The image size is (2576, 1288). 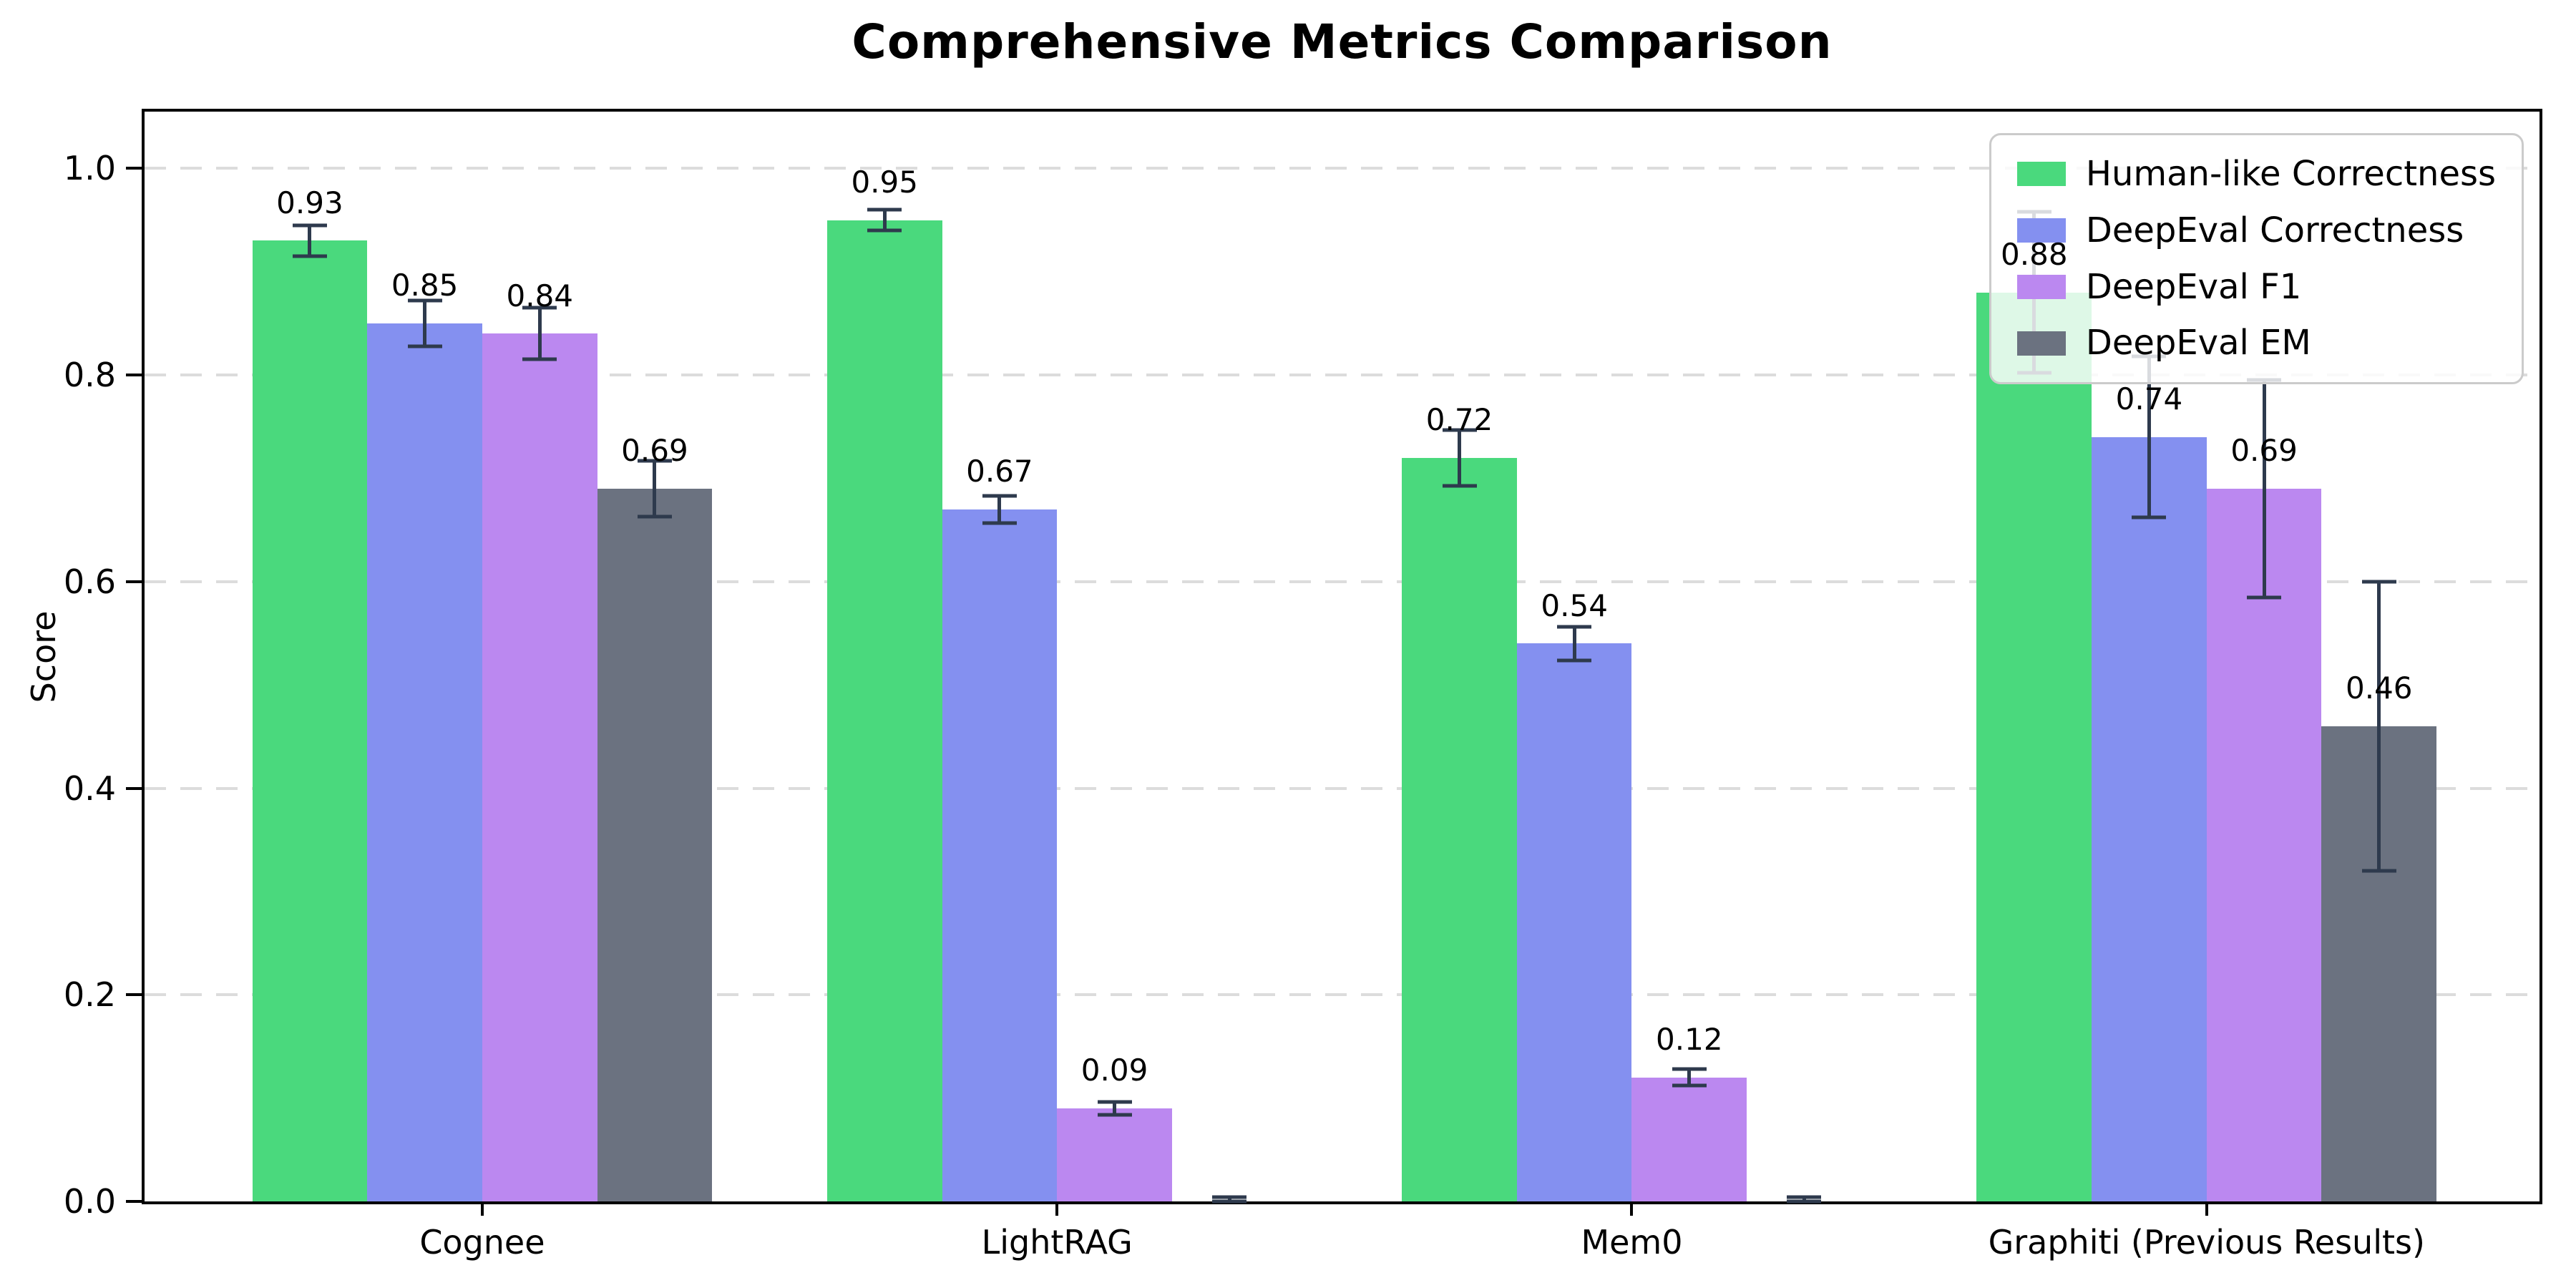 What do you see at coordinates (425, 285) in the screenshot?
I see `bar-value-label: 0.85` at bounding box center [425, 285].